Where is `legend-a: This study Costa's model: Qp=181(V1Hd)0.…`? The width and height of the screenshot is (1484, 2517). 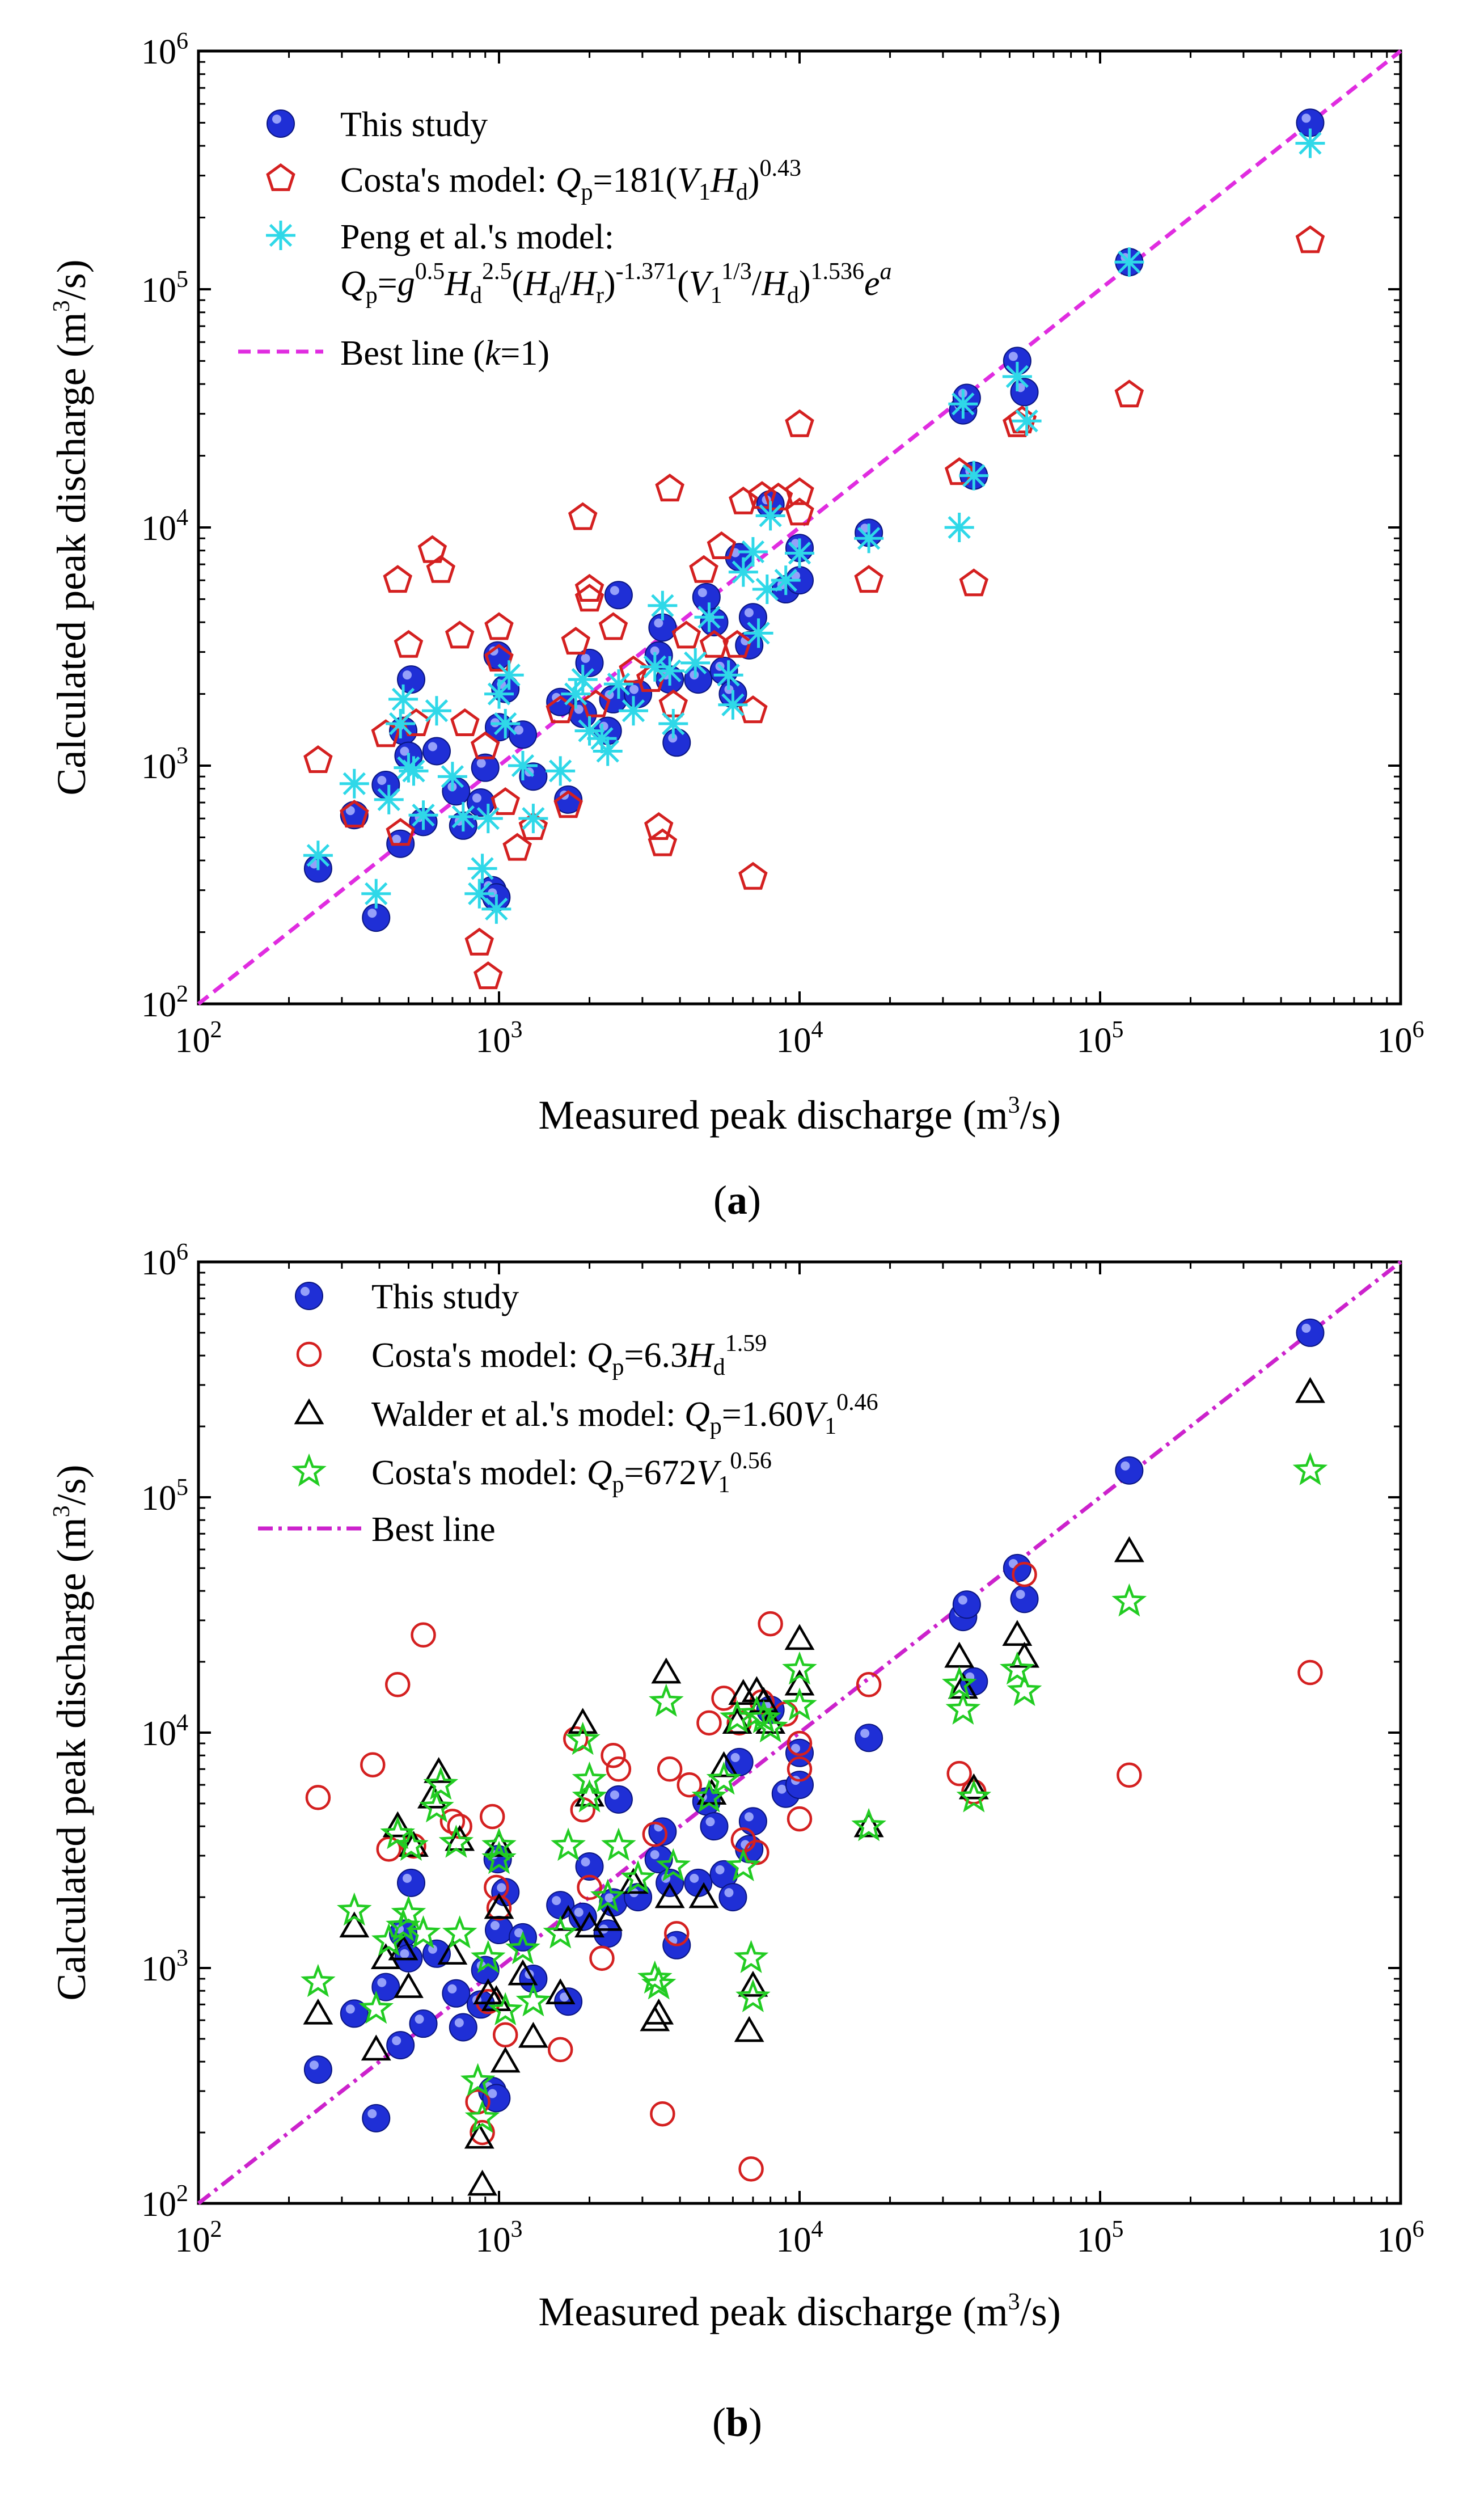
legend-a: This study Costa's model: Qp=181(V1Hd)0.… is located at coordinates (565, 239).